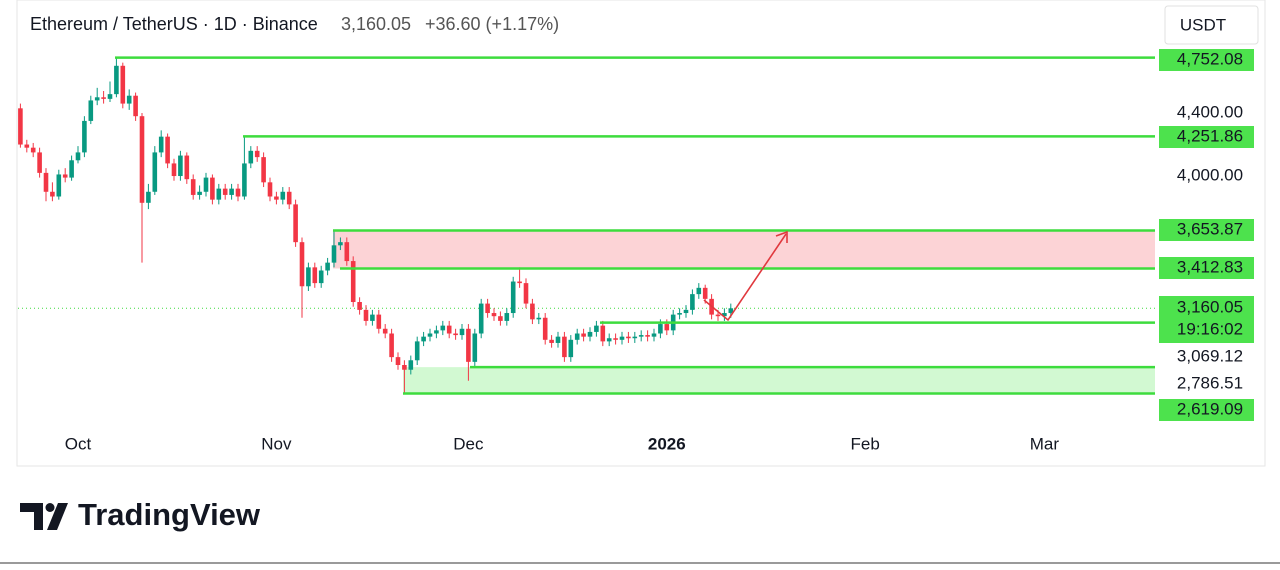 The height and width of the screenshot is (570, 1280). I want to click on header-price: 3,160.05, so click(376, 24).